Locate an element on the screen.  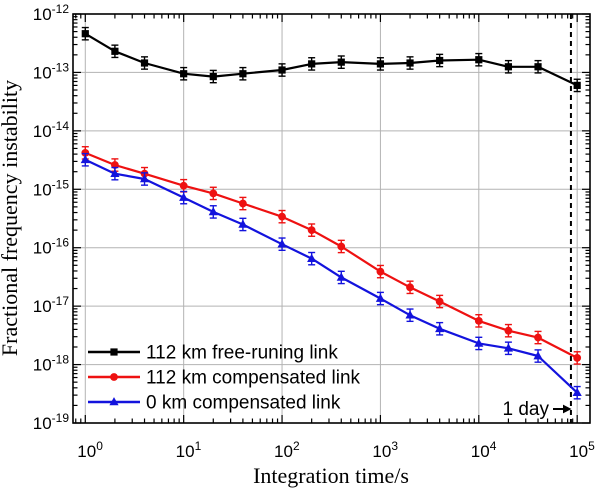
y-tick-label: 10-15 is located at coordinates (51, 188).